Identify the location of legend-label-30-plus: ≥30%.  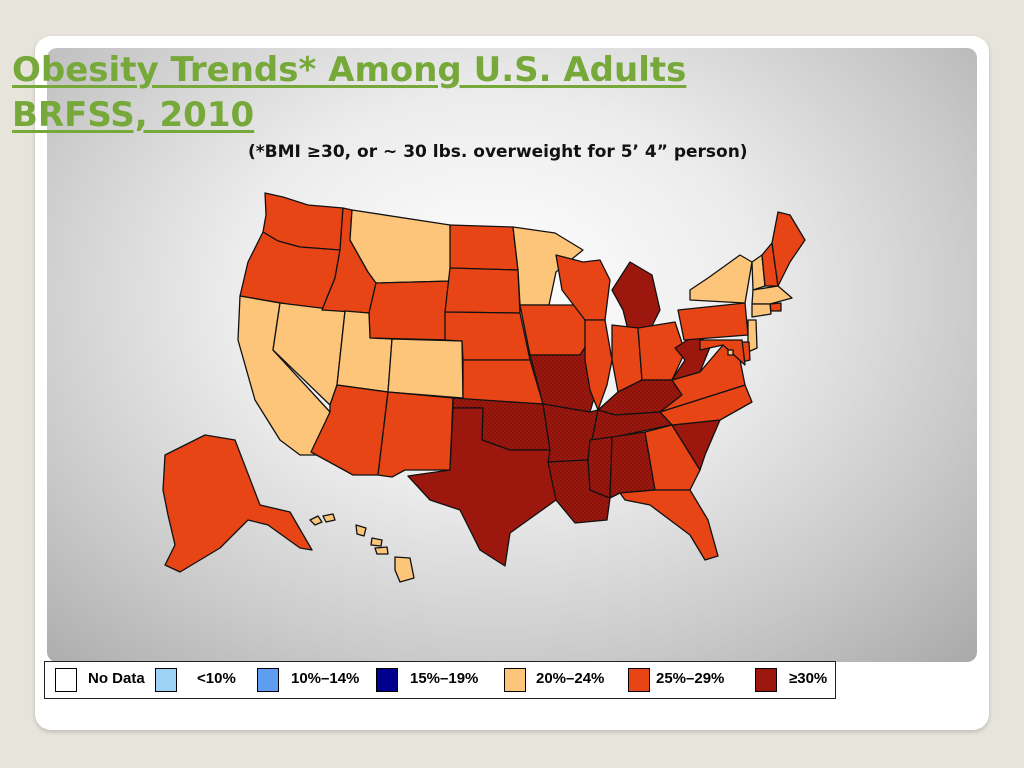
(808, 678).